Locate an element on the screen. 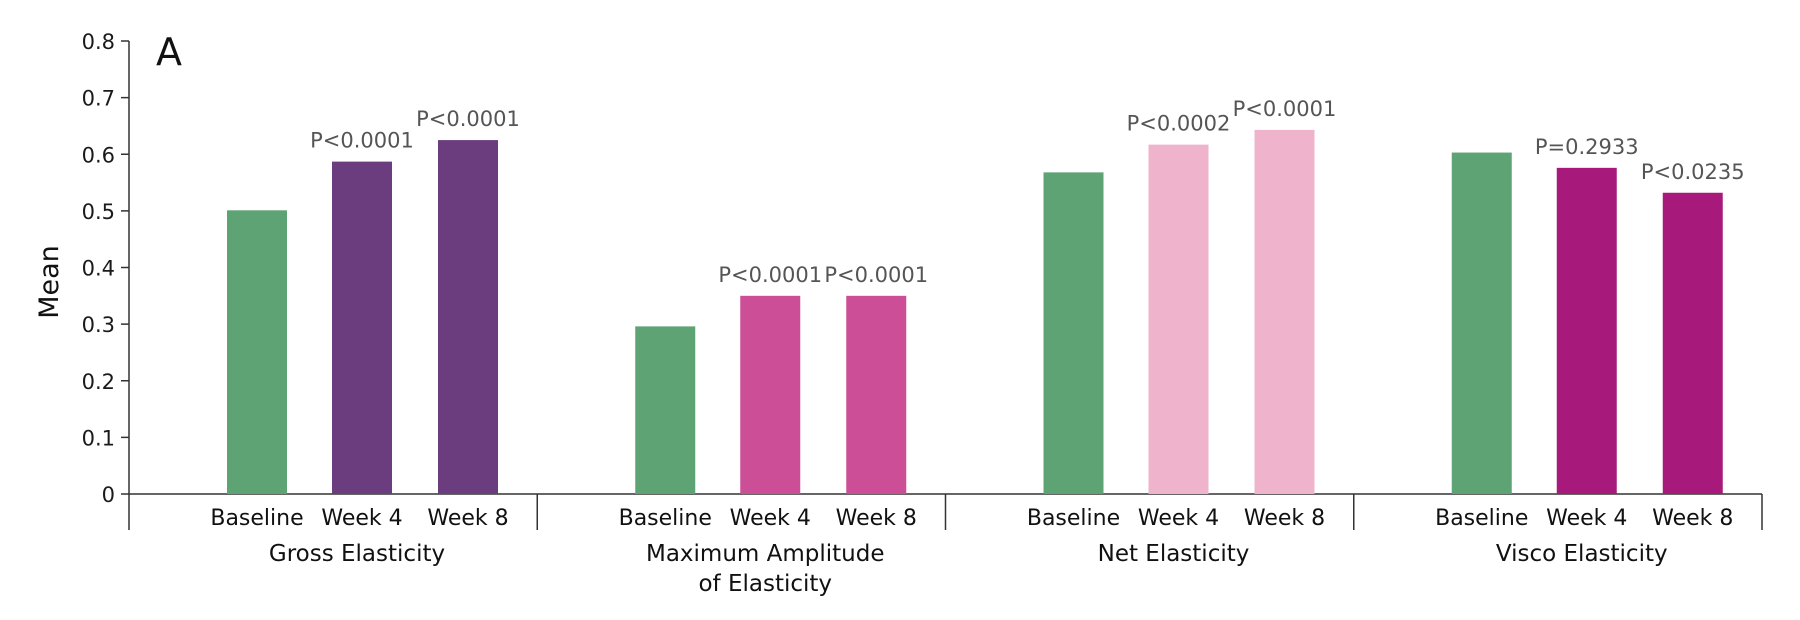 Image resolution: width=1800 pixels, height=620 pixels. y-axis: 0 0.1 0.2 0.3 0.4 0.5 0.6 0.7 0.8 is located at coordinates (106, 268).